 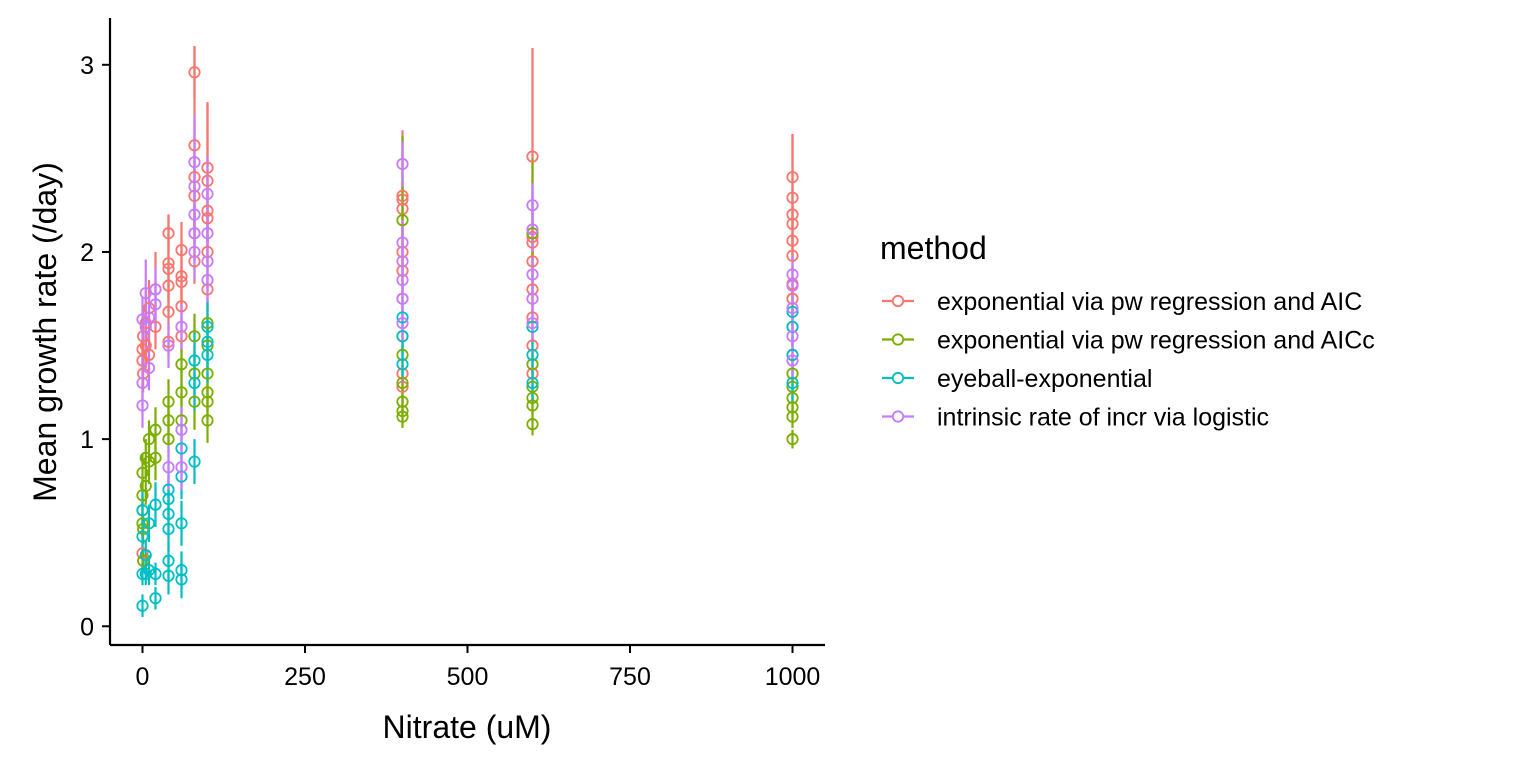 What do you see at coordinates (87, 253) in the screenshot?
I see `y-tick-label: 2` at bounding box center [87, 253].